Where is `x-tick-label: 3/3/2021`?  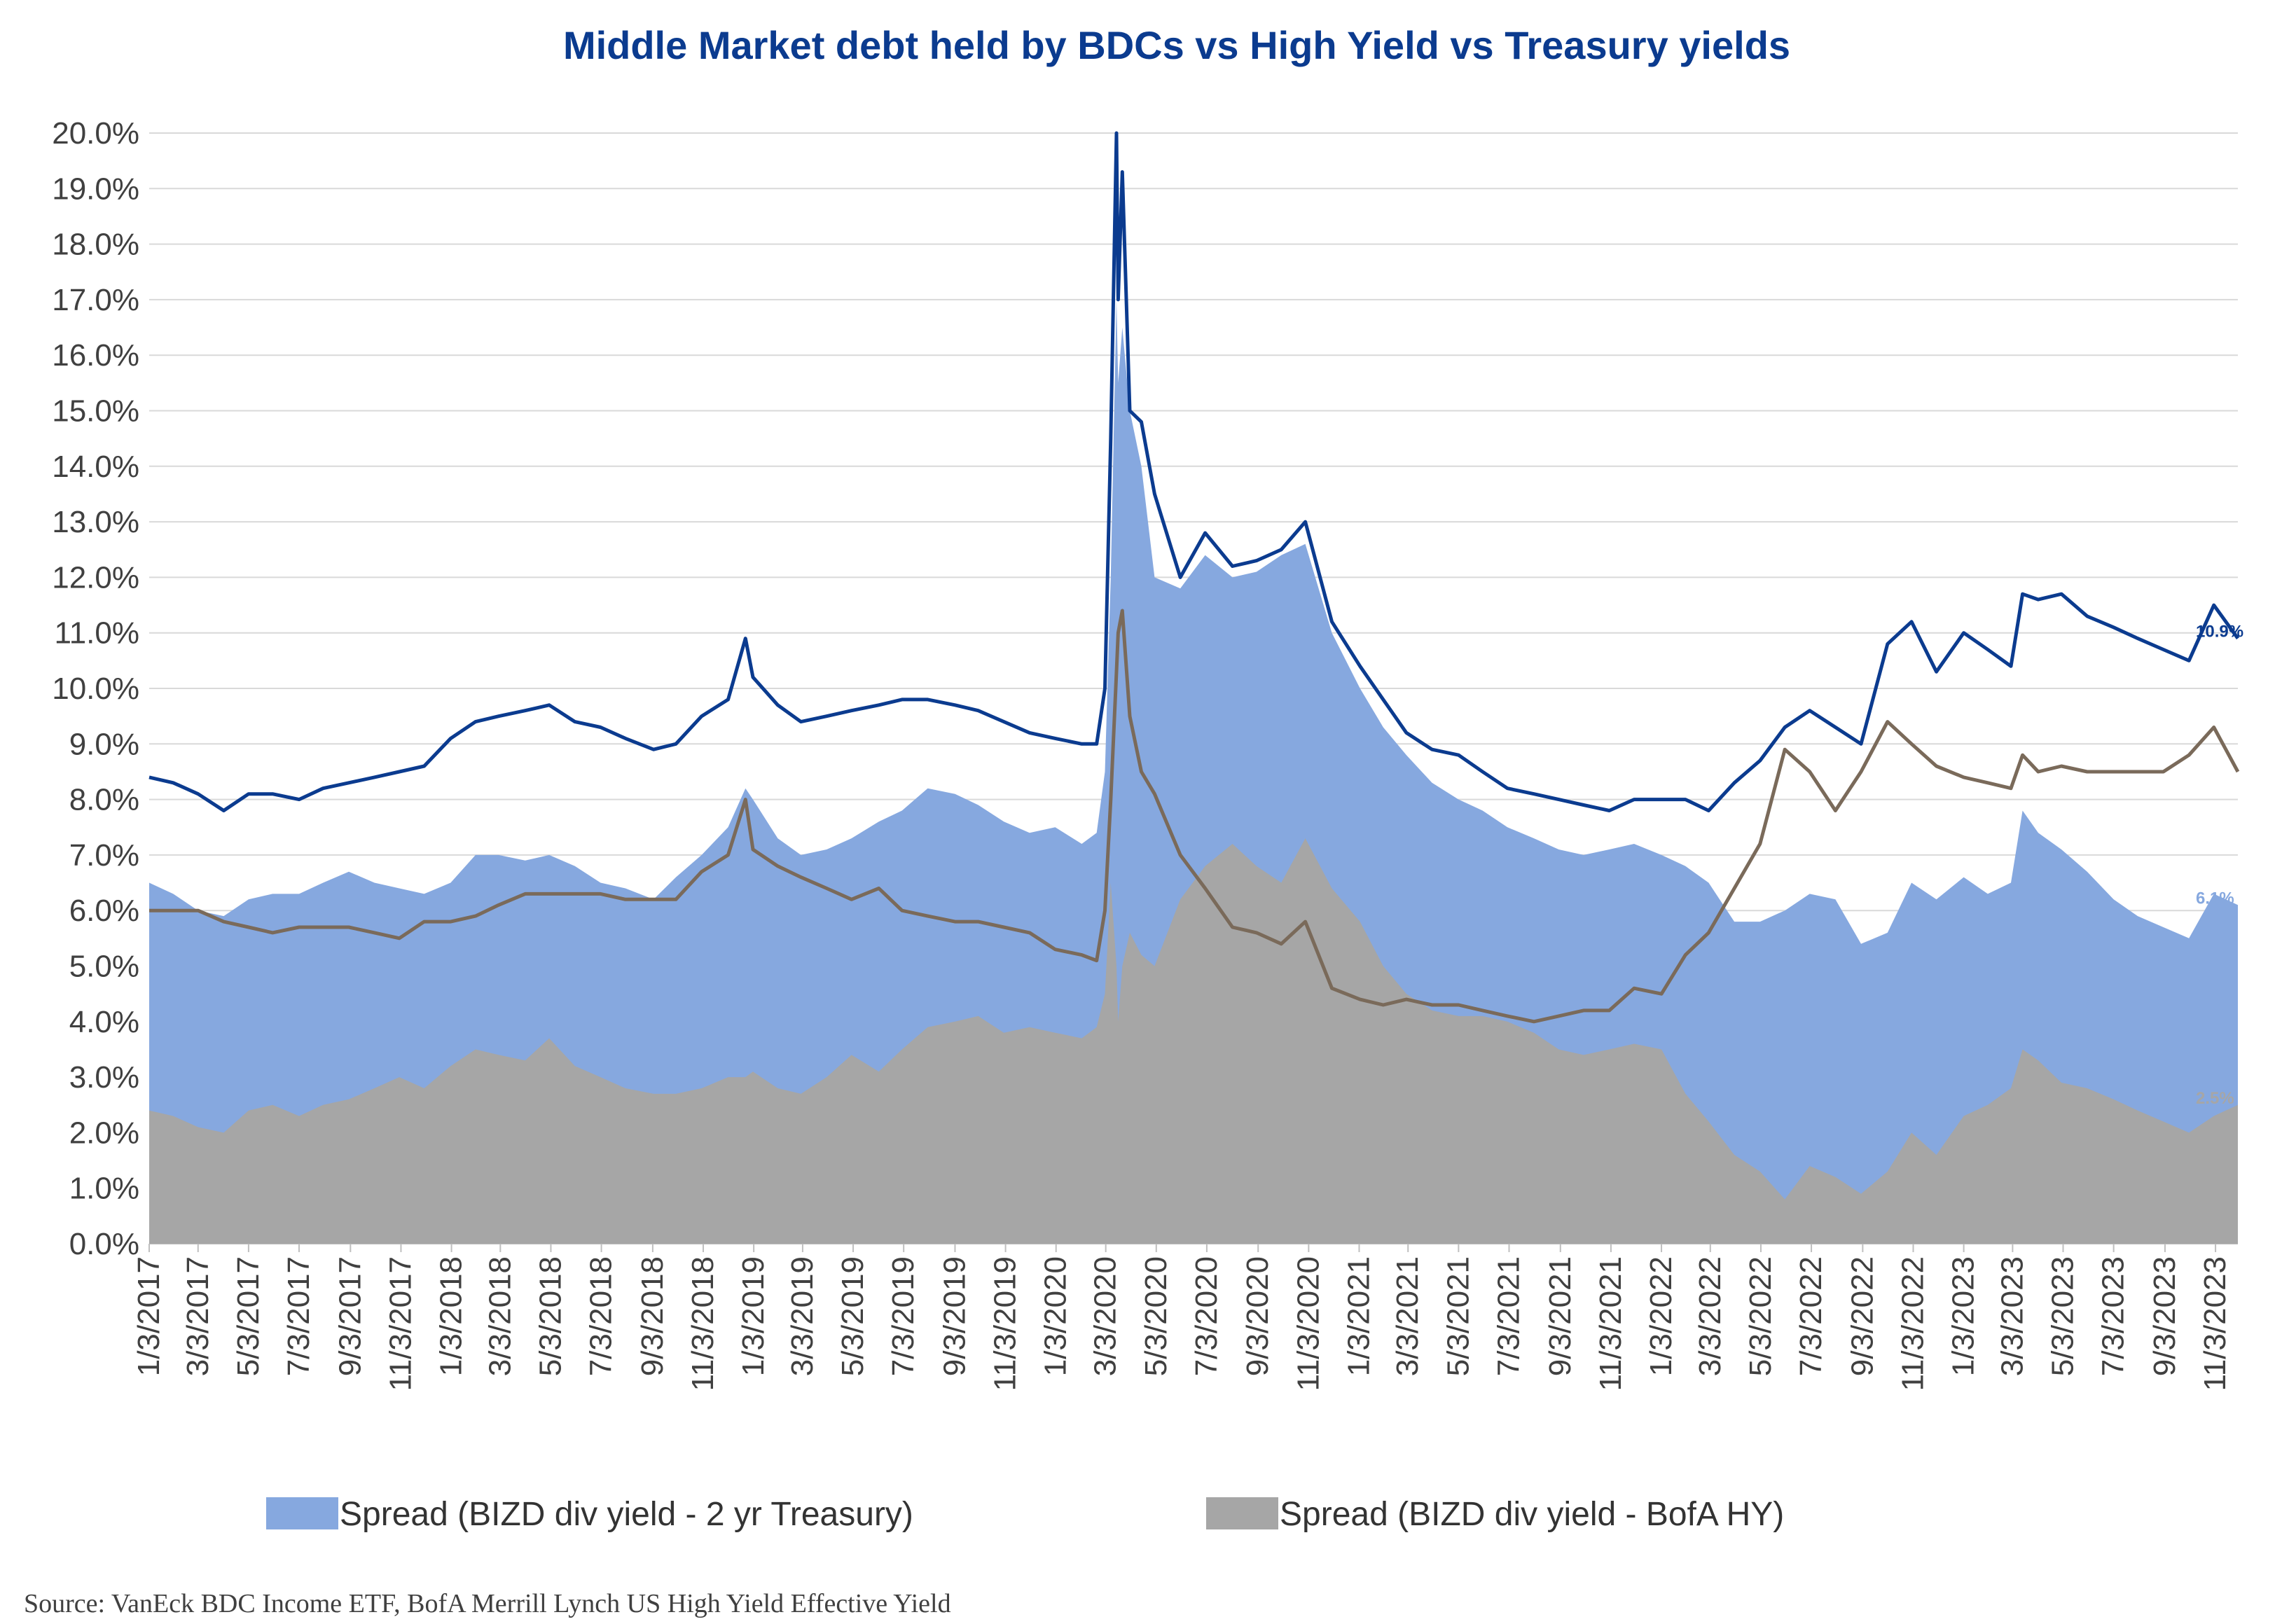 x-tick-label: 3/3/2021 is located at coordinates (1407, 1316).